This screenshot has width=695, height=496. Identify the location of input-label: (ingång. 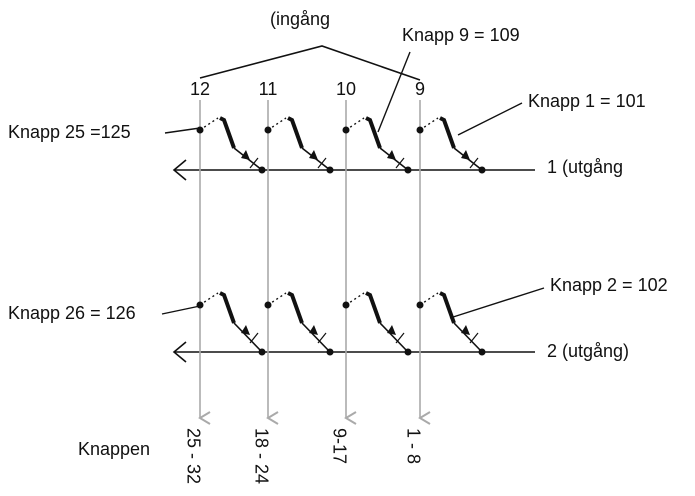
(300, 19).